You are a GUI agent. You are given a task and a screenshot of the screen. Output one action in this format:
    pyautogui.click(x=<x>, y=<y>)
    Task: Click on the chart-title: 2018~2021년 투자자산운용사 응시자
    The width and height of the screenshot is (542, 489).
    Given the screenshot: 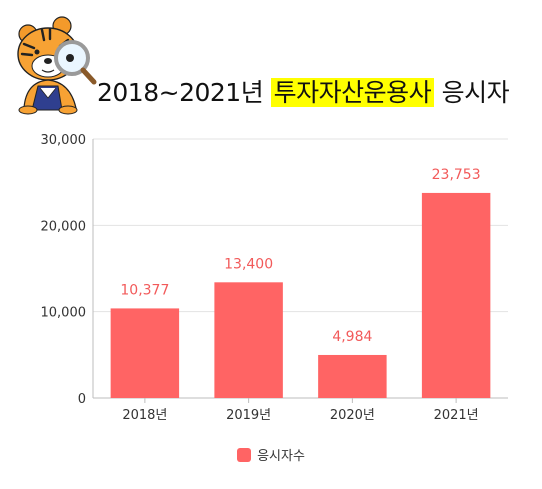 What is the action you would take?
    pyautogui.click(x=303, y=91)
    